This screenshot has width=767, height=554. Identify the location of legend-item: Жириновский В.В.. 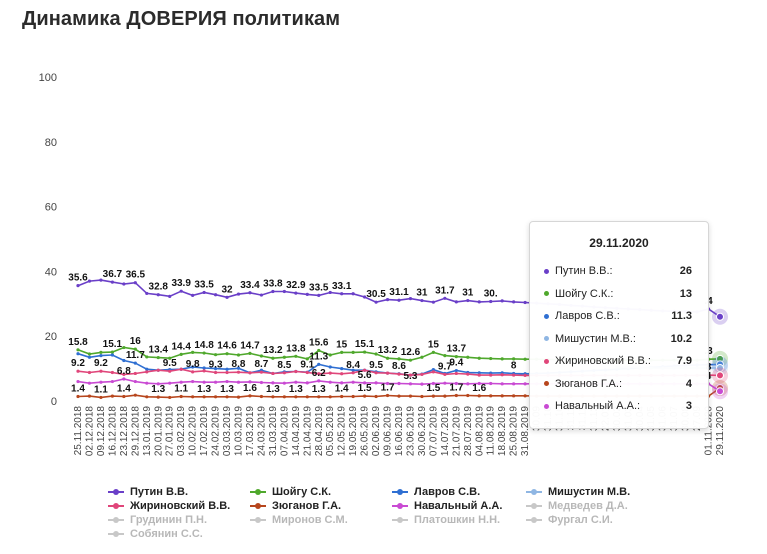
(169, 506).